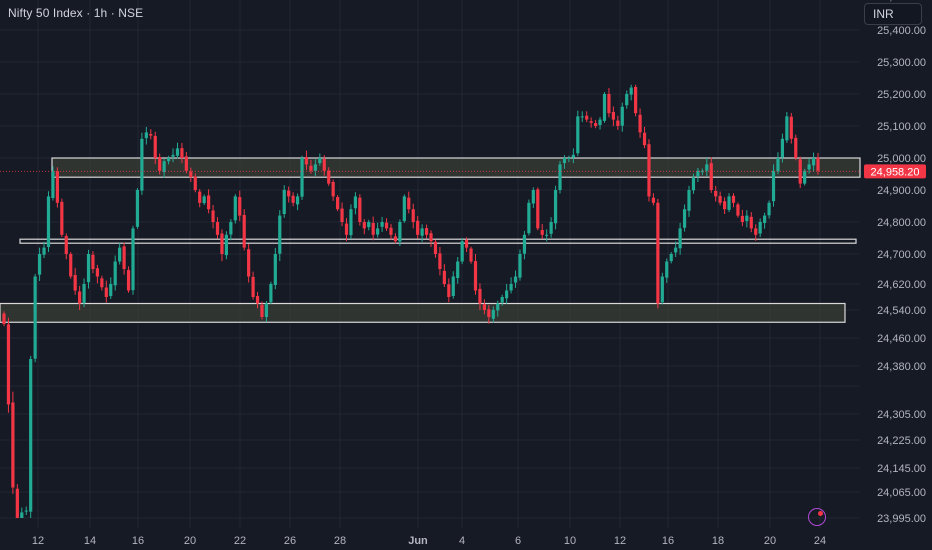 The height and width of the screenshot is (550, 932). What do you see at coordinates (570, 541) in the screenshot?
I see `x-tick-label: 10` at bounding box center [570, 541].